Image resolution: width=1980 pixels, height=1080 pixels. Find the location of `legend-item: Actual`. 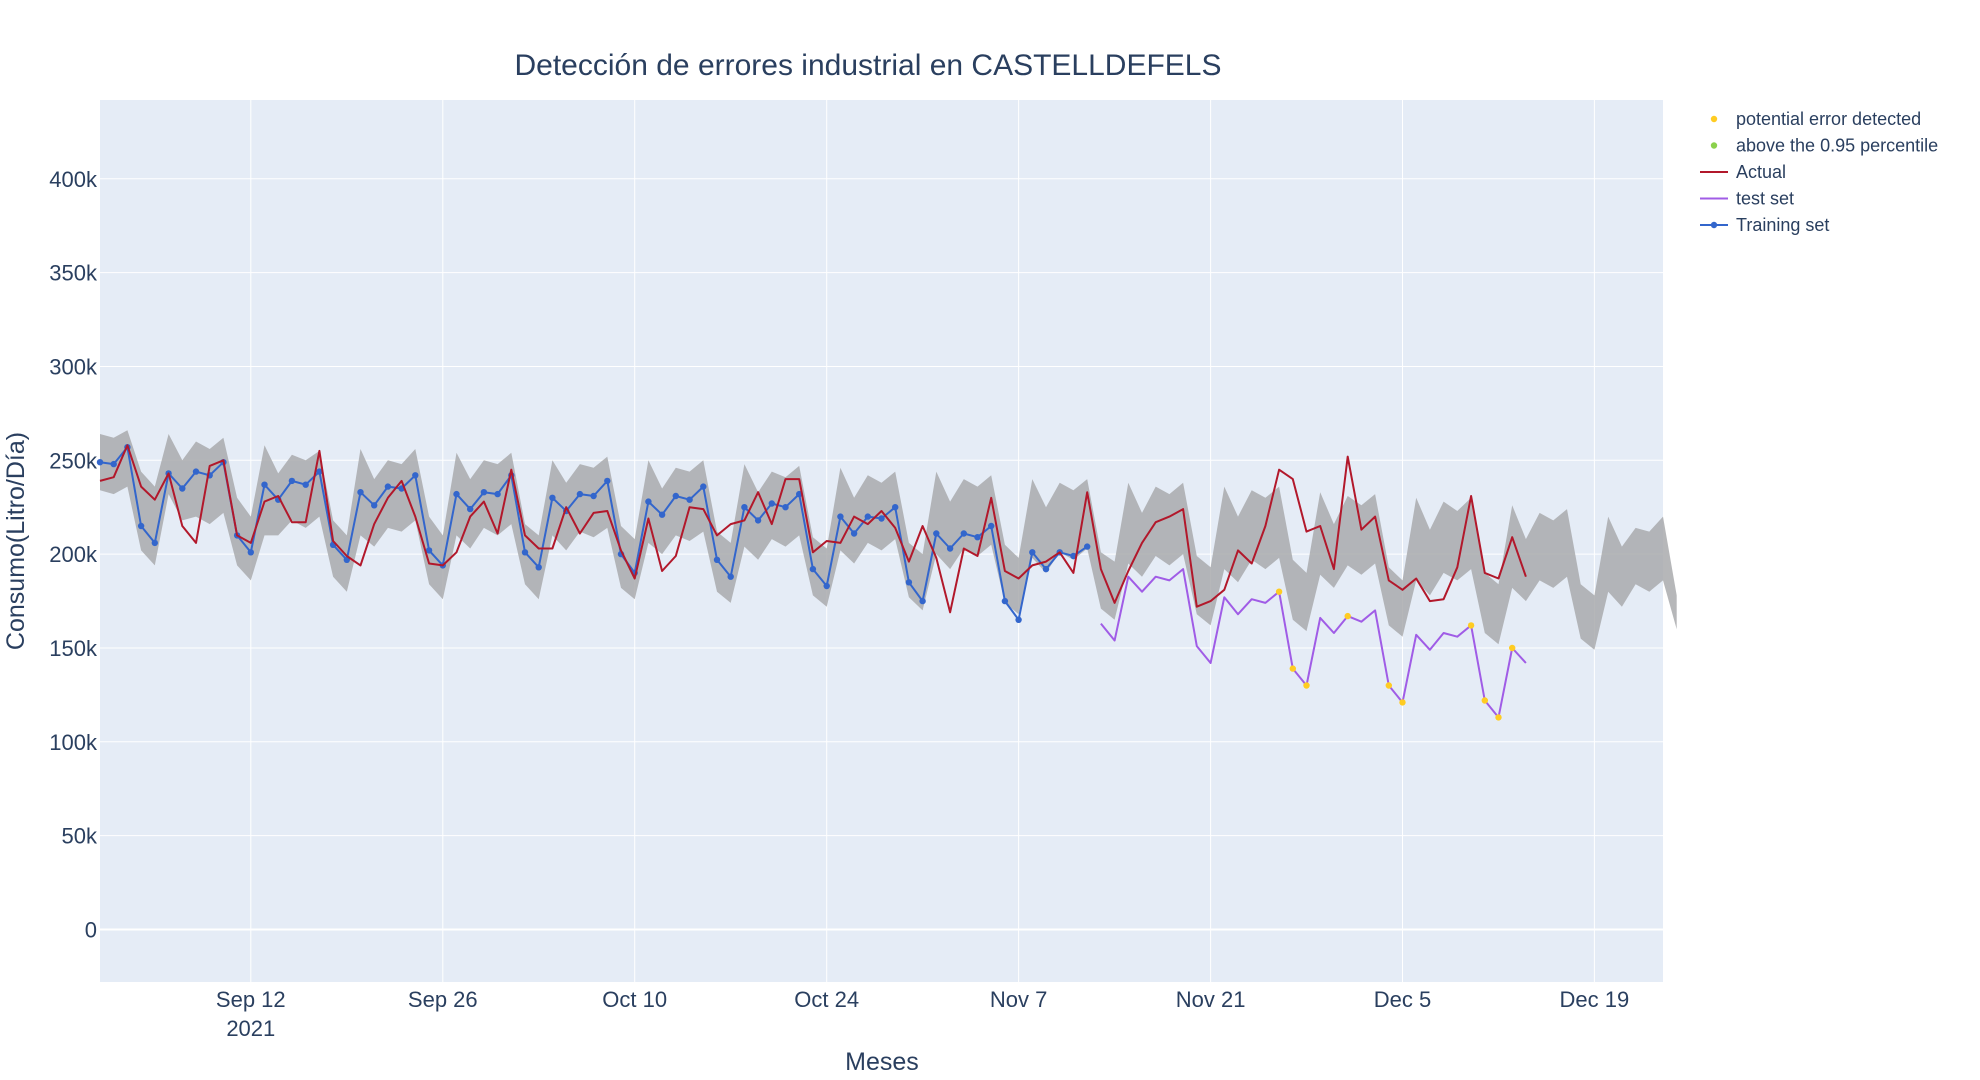

legend-item: Actual is located at coordinates (1743, 172).